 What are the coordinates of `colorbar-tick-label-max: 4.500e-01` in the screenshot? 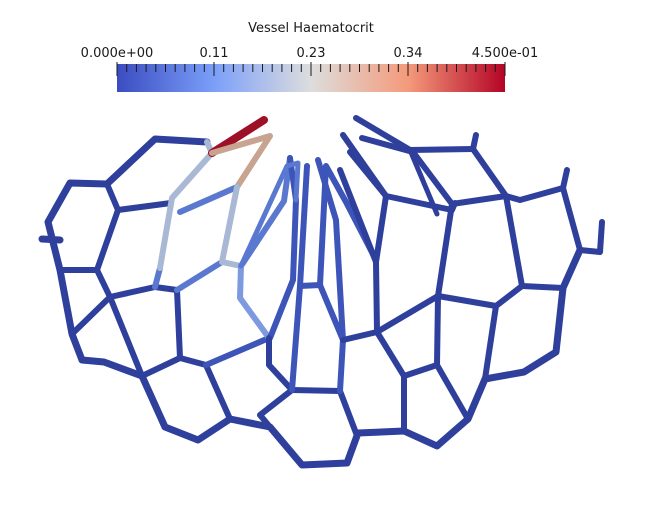 It's located at (505, 53).